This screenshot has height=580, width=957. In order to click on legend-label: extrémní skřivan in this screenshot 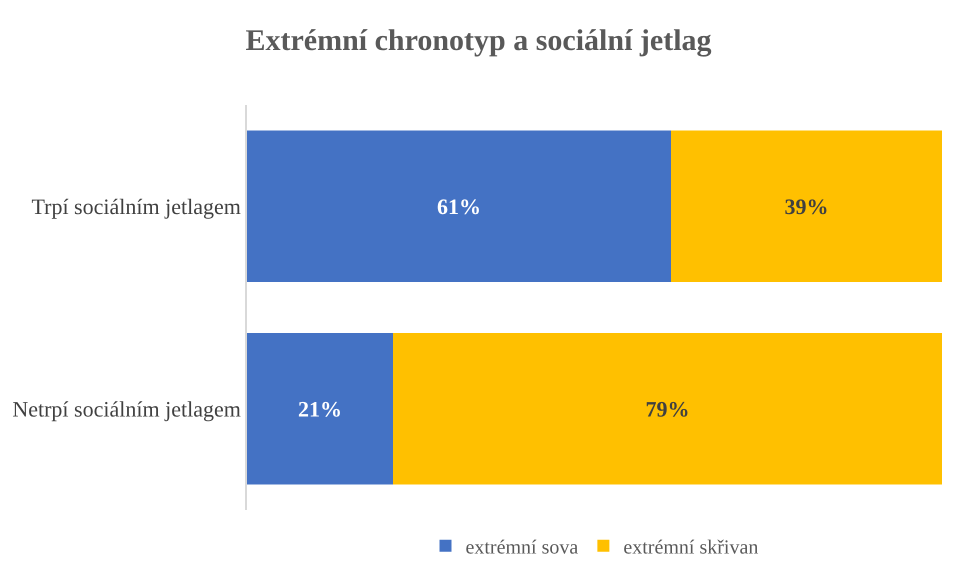, I will do `click(690, 547)`.